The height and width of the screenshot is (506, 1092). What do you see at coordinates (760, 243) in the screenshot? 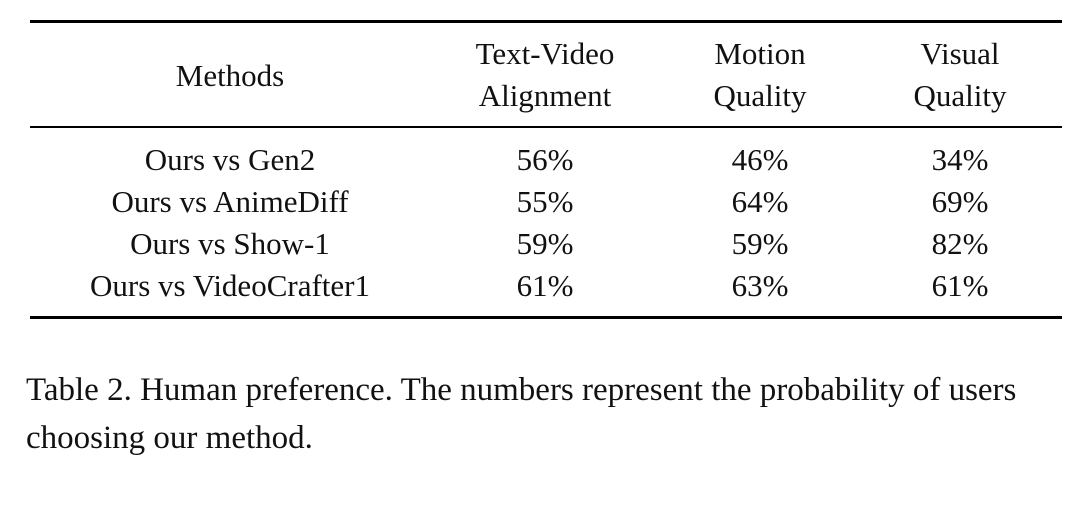
I see `table-row-motion: 59%` at bounding box center [760, 243].